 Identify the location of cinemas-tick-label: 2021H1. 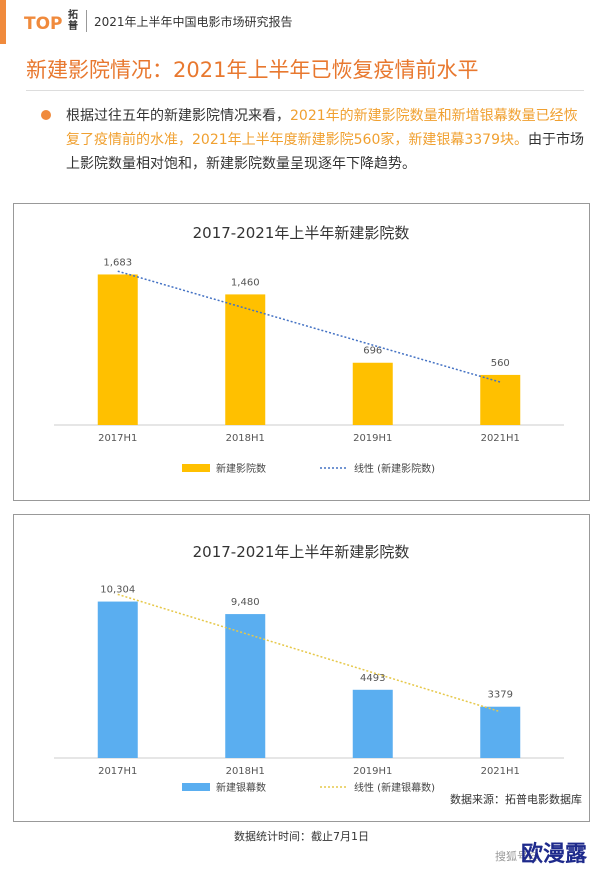
(500, 438).